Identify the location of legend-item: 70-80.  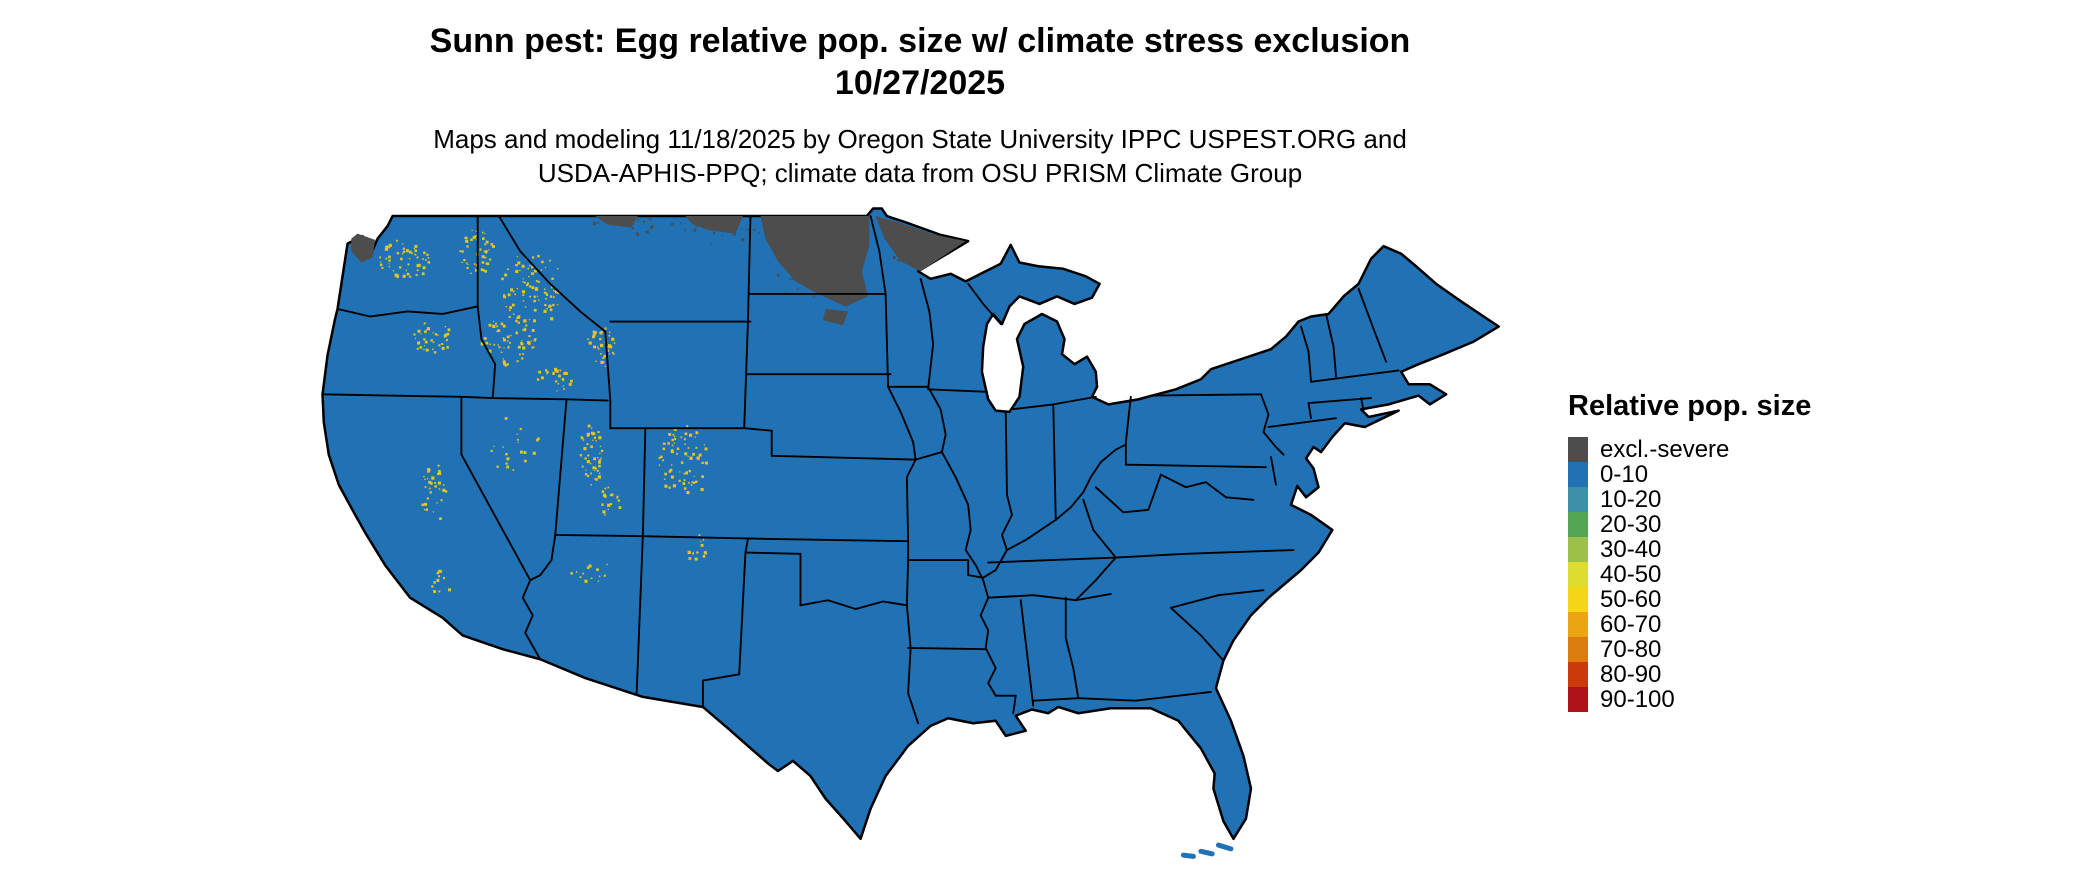
(1689, 649).